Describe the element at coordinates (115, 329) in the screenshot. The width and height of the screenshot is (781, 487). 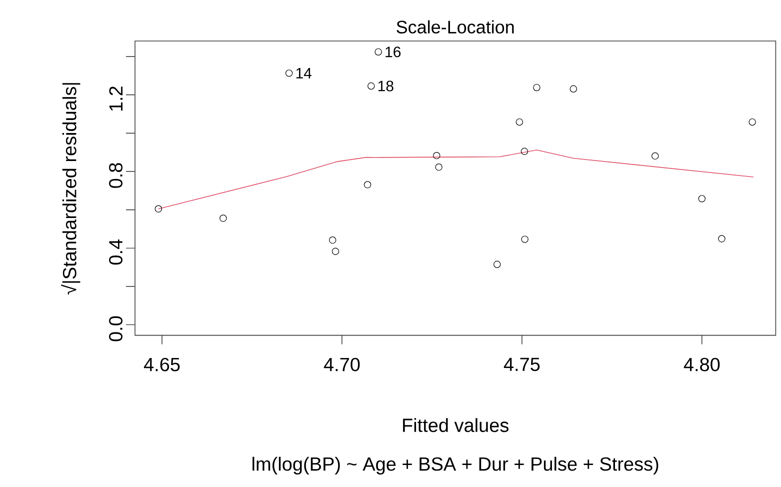
I see `y-tick-label: 0.0` at that location.